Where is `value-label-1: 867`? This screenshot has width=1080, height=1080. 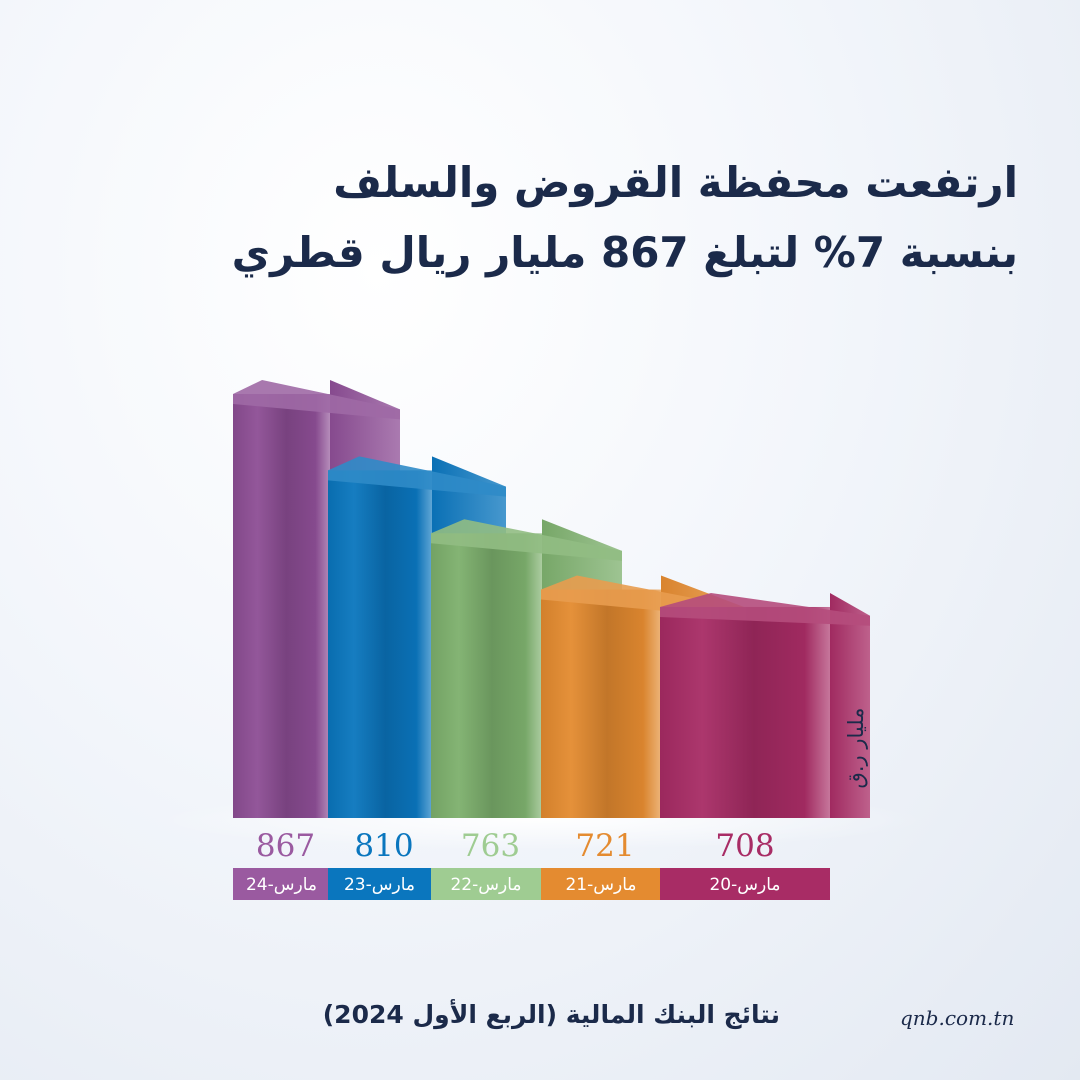 value-label-1: 867 is located at coordinates (285, 846).